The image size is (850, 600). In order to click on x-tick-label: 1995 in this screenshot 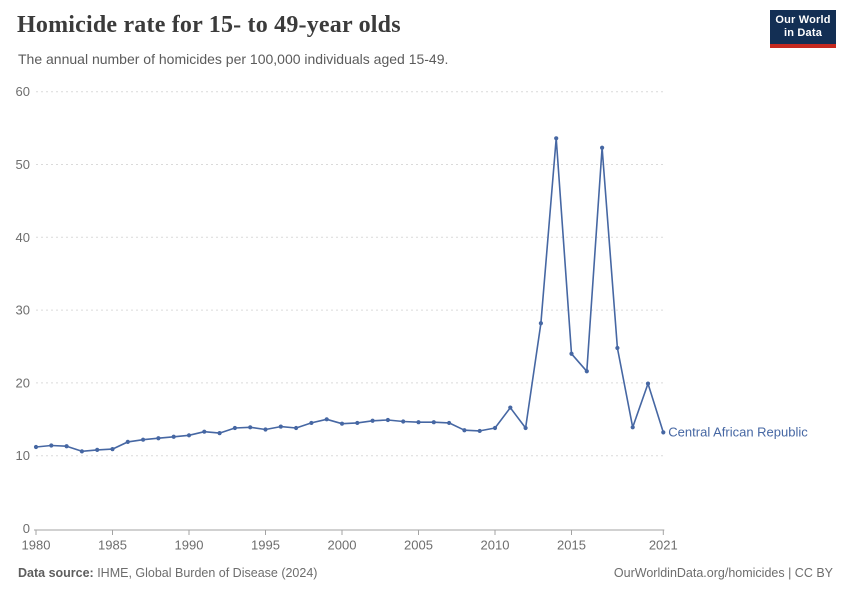, I will do `click(265, 545)`.